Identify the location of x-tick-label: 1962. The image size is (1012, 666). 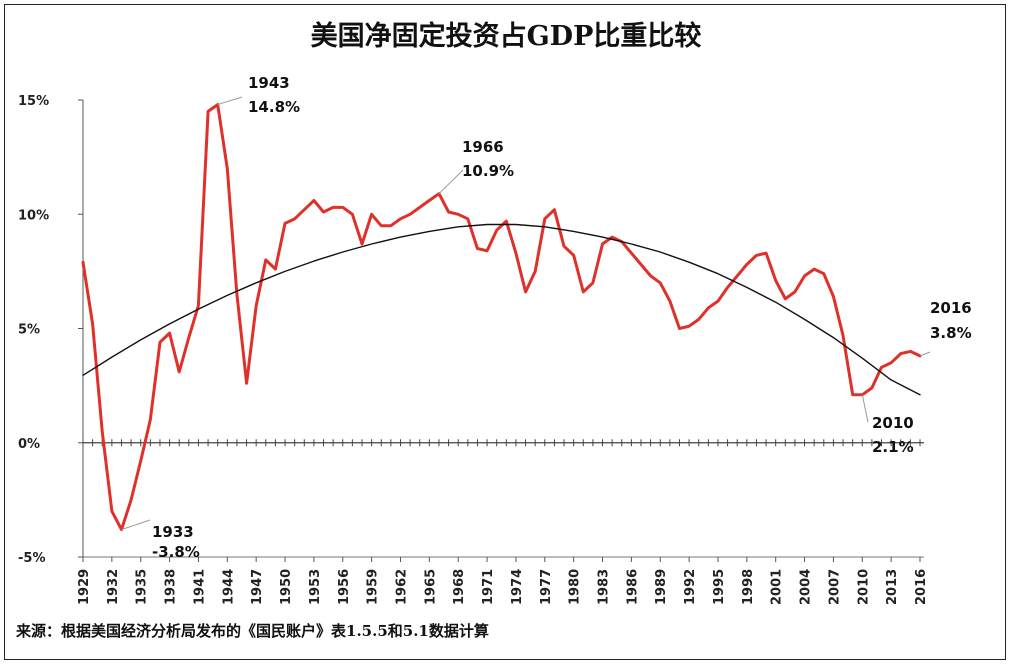
(401, 587).